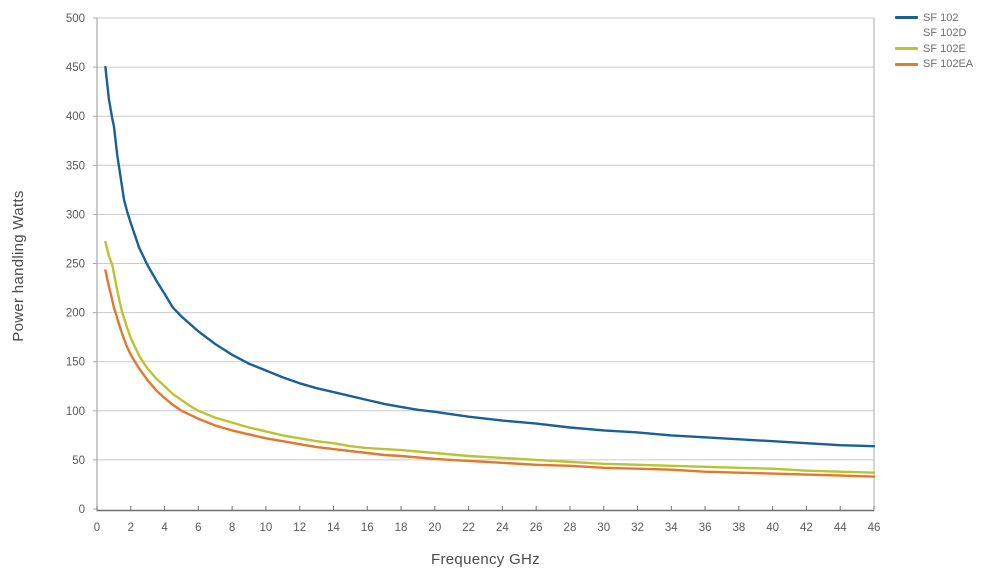  I want to click on chart-legend: SF 102 SF 102D SF 102E SF 102EA, so click(934, 41).